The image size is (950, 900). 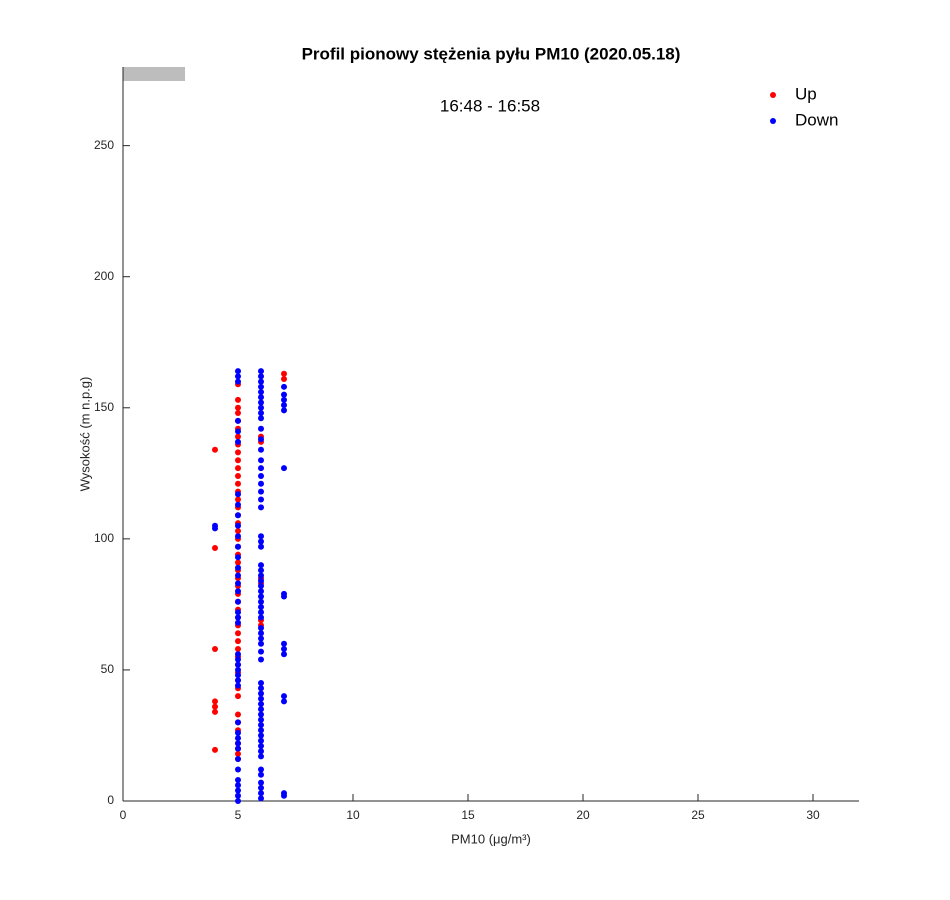 What do you see at coordinates (813, 815) in the screenshot?
I see `x-tick-label: 30` at bounding box center [813, 815].